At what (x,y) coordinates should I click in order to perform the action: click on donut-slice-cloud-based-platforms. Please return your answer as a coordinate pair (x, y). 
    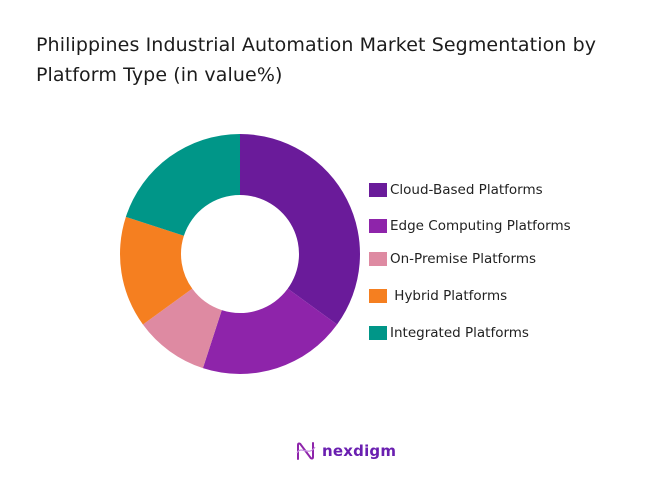
    Looking at the image, I should click on (300, 229).